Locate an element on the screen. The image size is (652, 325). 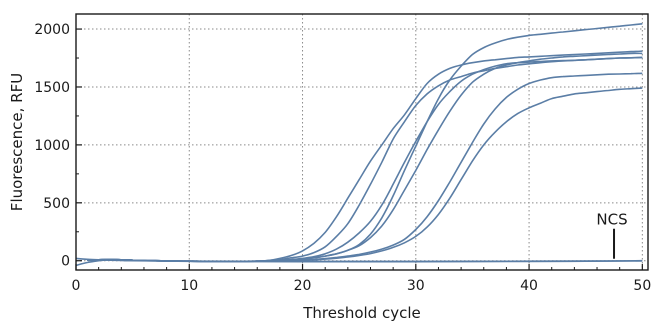
x-tick-label: 30 is located at coordinates (416, 286).